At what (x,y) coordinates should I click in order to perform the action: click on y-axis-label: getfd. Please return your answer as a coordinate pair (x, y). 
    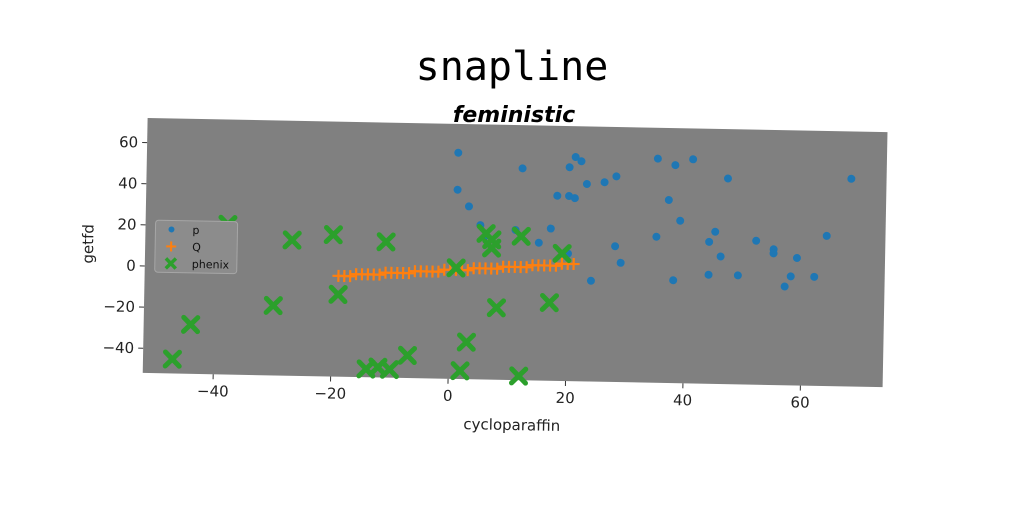
    Looking at the image, I should click on (88, 244).